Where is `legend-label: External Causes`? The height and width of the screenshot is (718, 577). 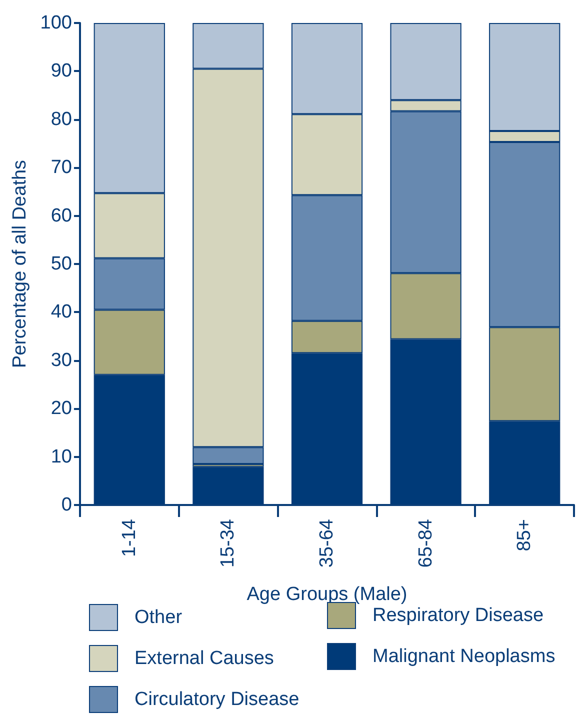
legend-label: External Causes is located at coordinates (204, 658).